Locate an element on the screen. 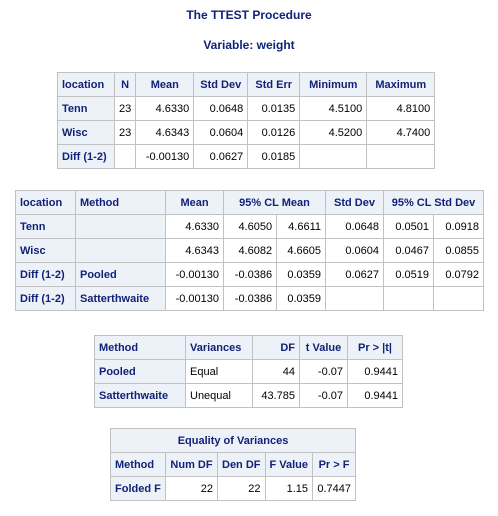 Image resolution: width=498 pixels, height=516 pixels. cell: 4.6082 is located at coordinates (250, 250).